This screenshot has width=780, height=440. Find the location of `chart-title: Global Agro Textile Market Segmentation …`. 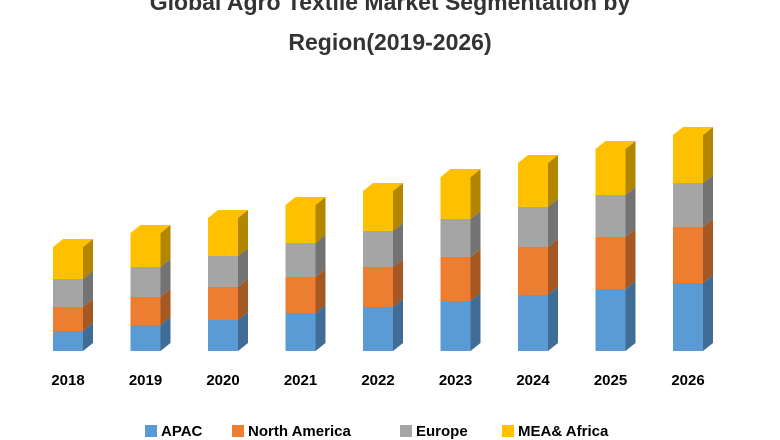

chart-title: Global Agro Textile Market Segmentation … is located at coordinates (390, 27).